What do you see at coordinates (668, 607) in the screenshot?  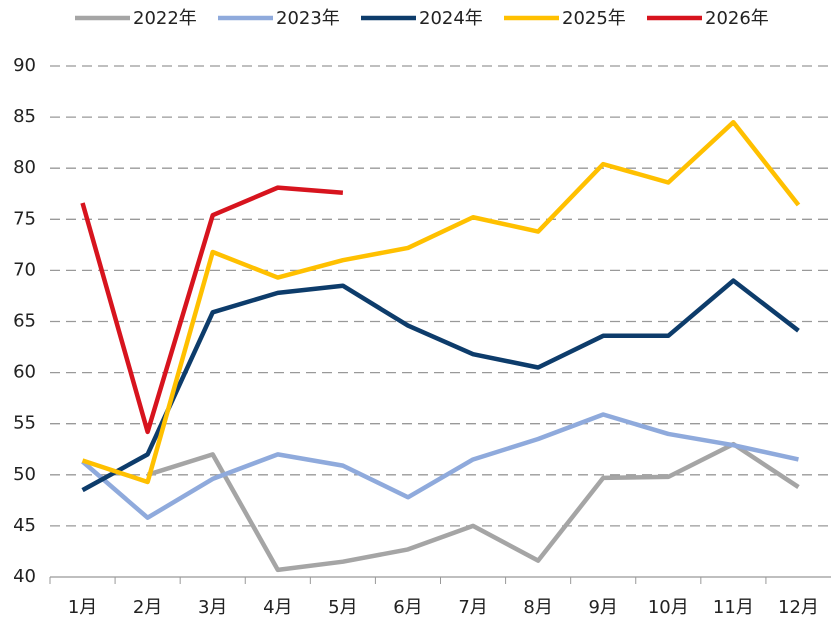 I see `x-tick-label: 10月` at bounding box center [668, 607].